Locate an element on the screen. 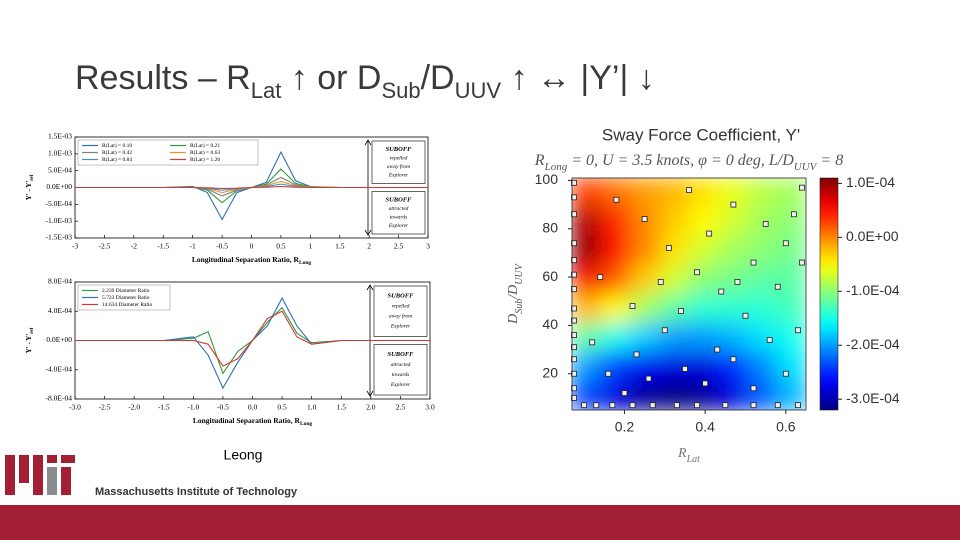 This screenshot has width=960, height=540. y-tick-label: 80 is located at coordinates (550, 227).